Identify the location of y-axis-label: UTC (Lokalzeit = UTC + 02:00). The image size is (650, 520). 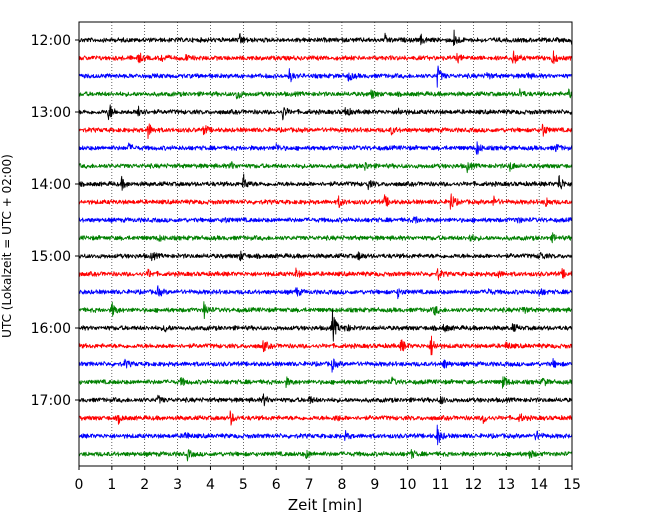
(7, 246).